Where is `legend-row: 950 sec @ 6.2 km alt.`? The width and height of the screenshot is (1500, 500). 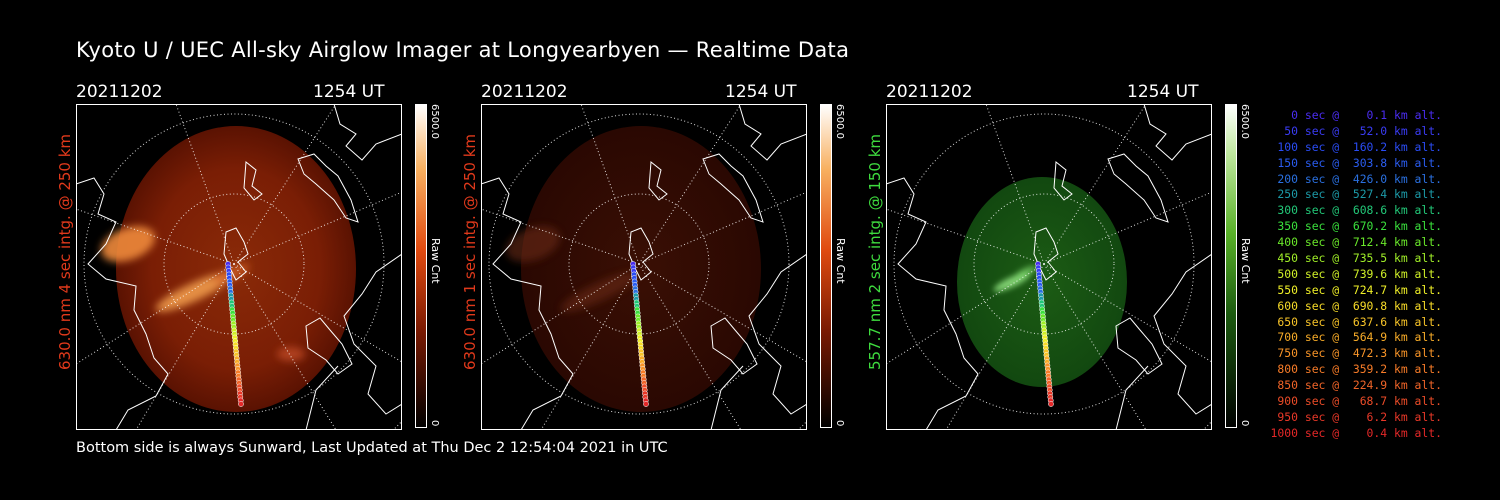
legend-row: 950 sec @ 6.2 km alt. is located at coordinates (1359, 416).